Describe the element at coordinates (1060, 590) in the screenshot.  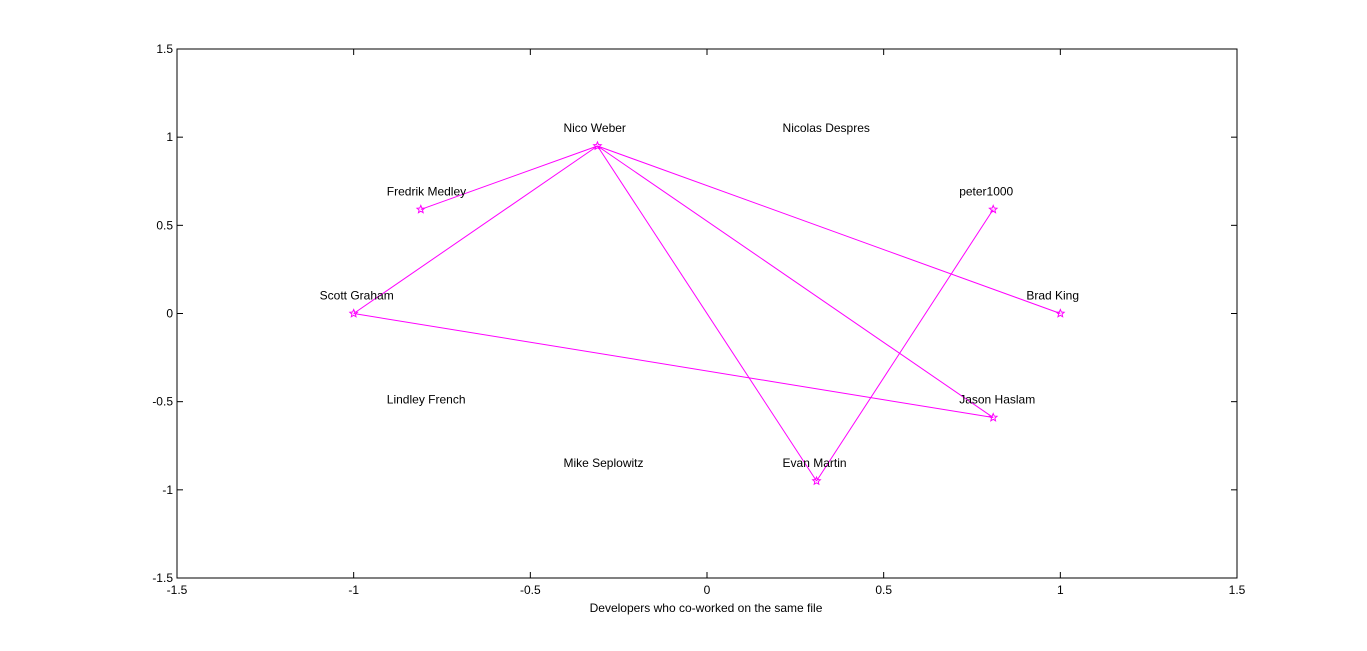
I see `x-tick-label: 1` at that location.